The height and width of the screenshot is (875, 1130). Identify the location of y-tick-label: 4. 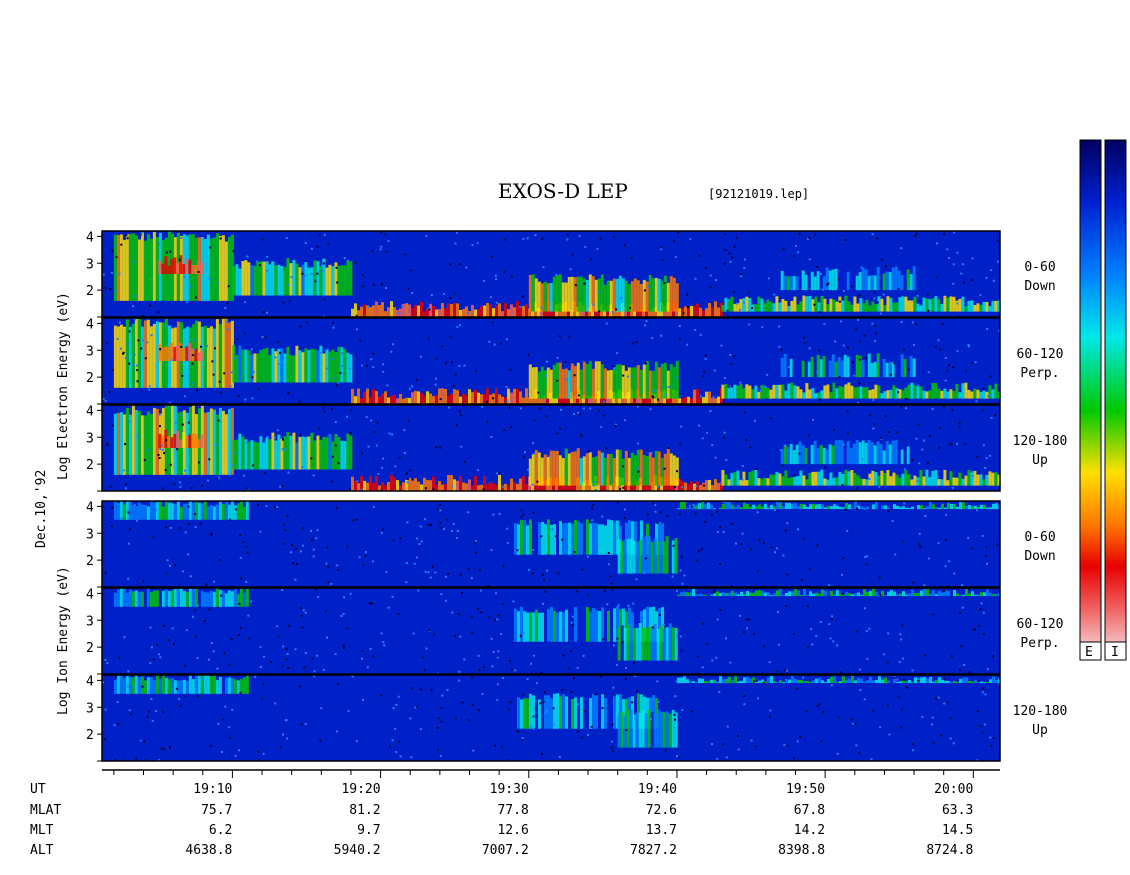
(90, 507).